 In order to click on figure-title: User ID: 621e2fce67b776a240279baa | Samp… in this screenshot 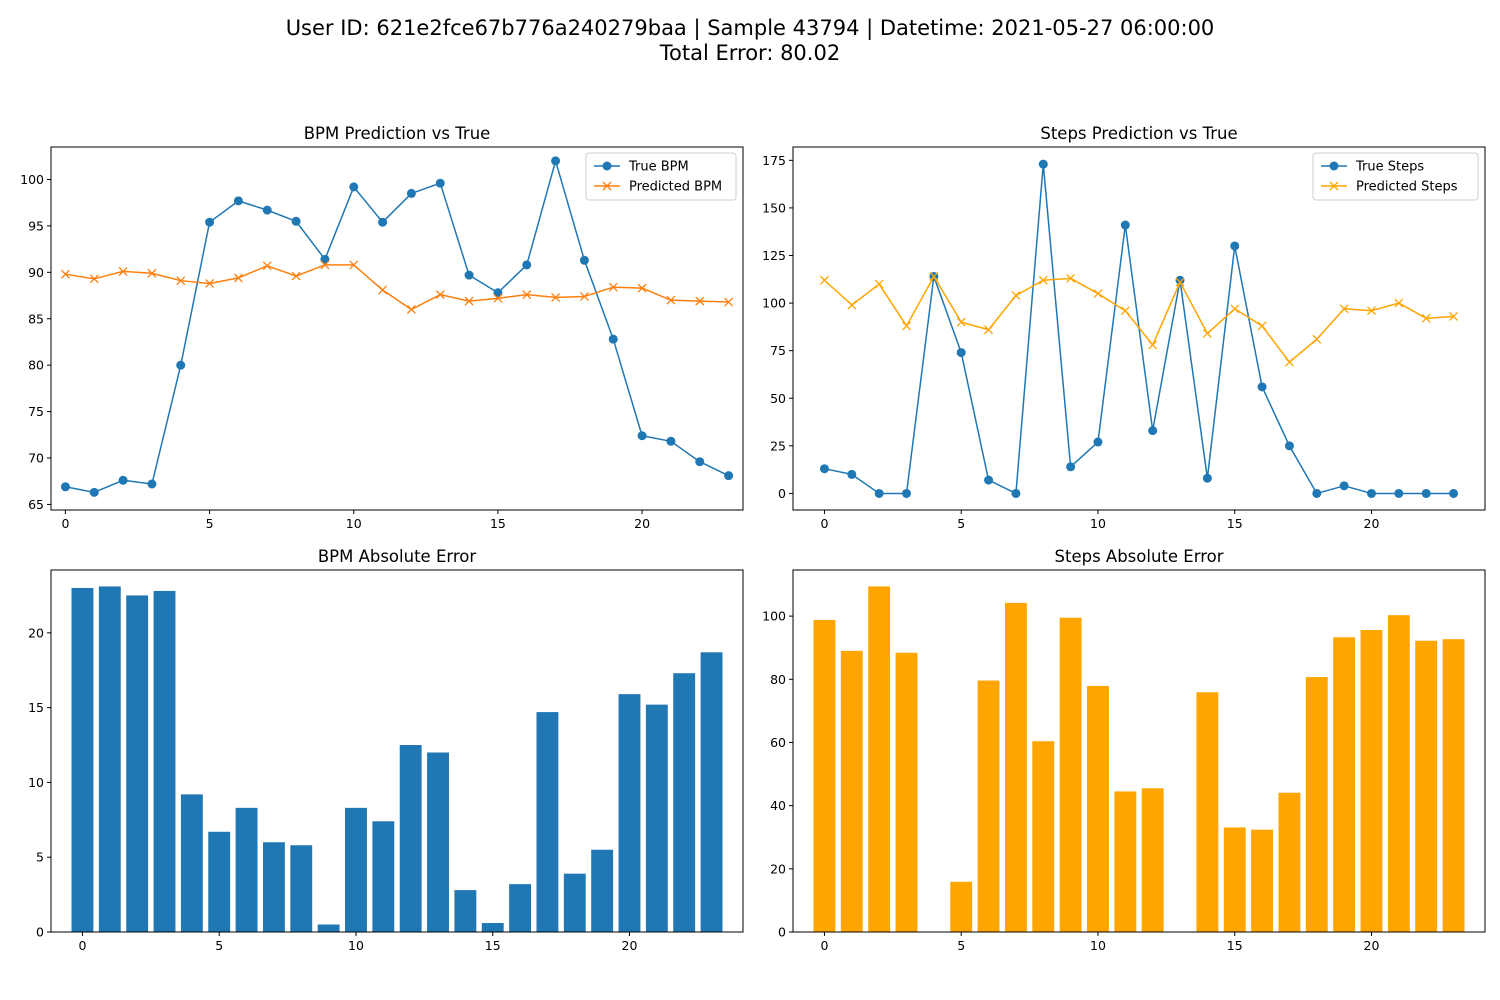, I will do `click(750, 41)`.